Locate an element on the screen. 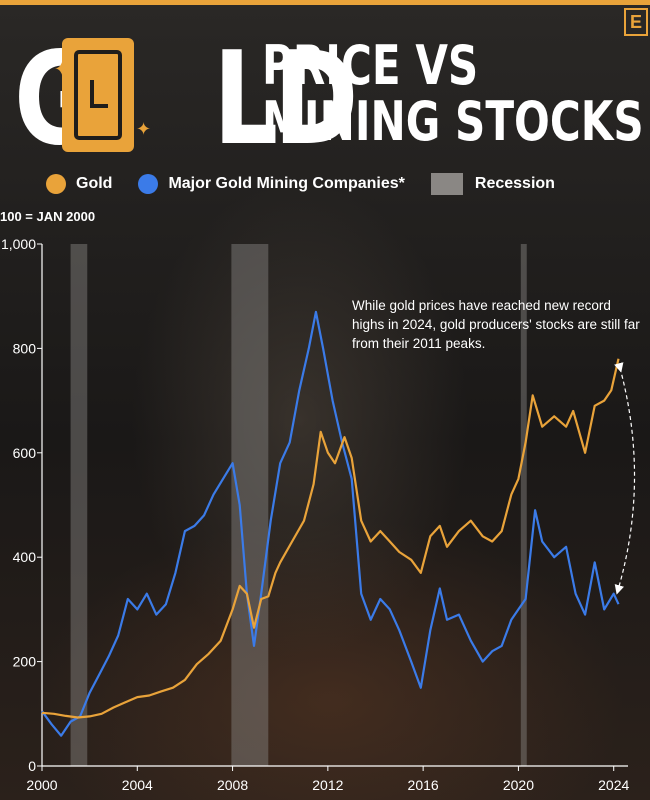 This screenshot has width=650, height=800. legend-label-recession: Recession is located at coordinates (514, 183).